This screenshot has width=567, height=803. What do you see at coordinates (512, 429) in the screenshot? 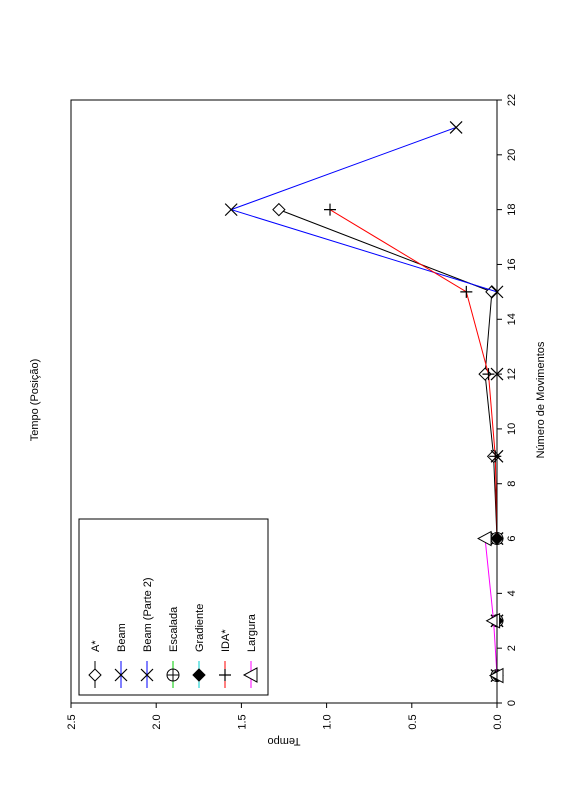
I see `x-tick-label: 10` at bounding box center [512, 429].